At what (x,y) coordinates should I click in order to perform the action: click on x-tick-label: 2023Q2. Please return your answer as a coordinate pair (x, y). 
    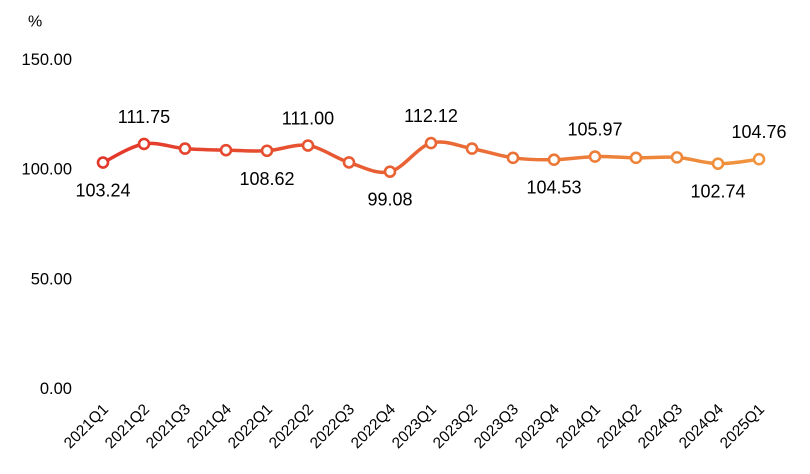
    Looking at the image, I should click on (455, 426).